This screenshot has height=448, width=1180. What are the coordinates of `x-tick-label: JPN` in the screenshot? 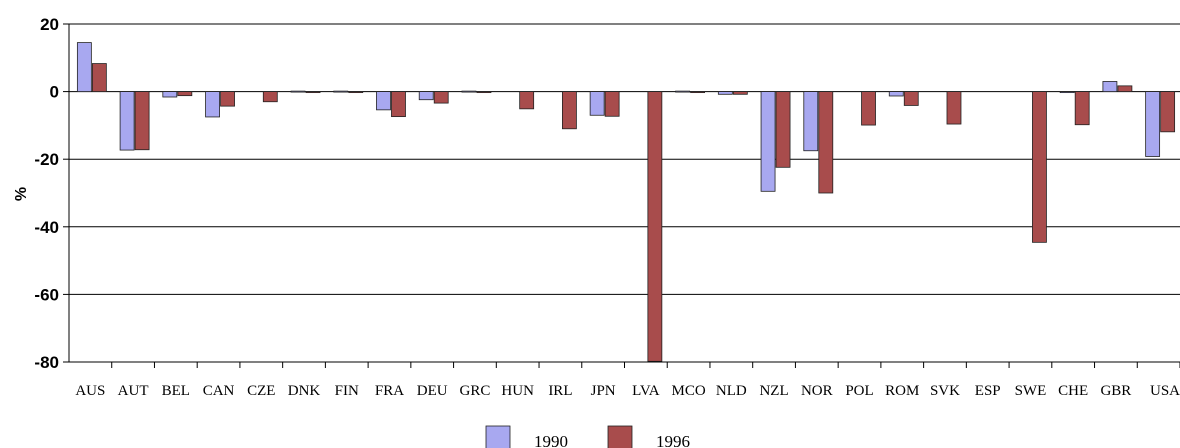 It's located at (603, 391).